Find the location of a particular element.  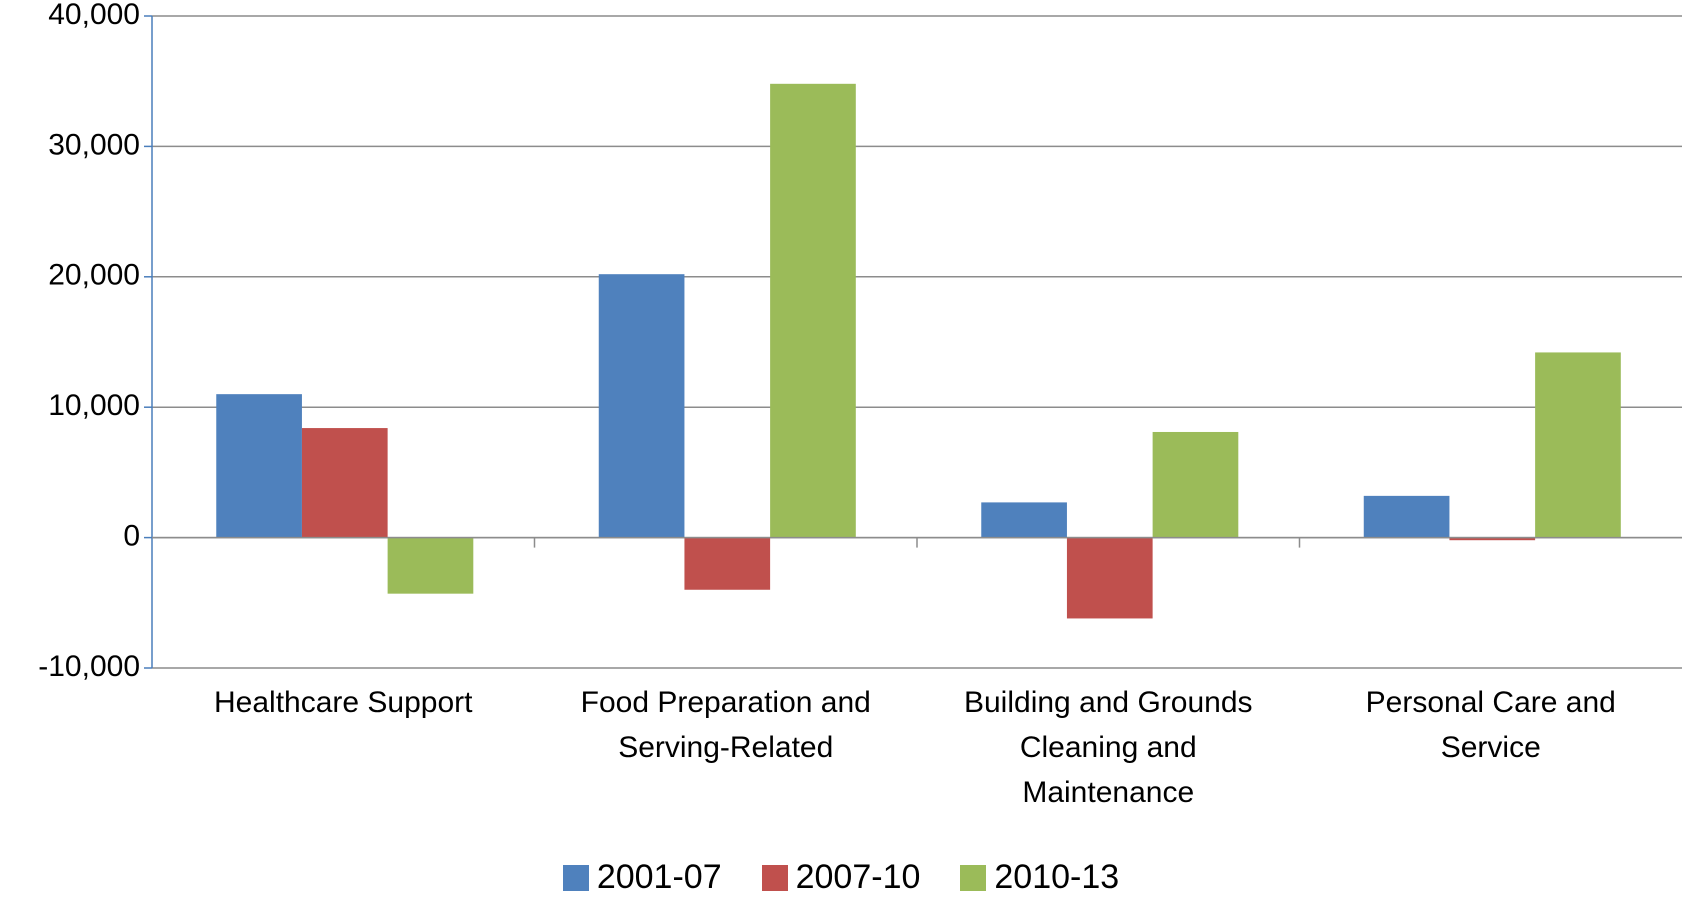

y-tick-label: 10,000 is located at coordinates (94, 405).